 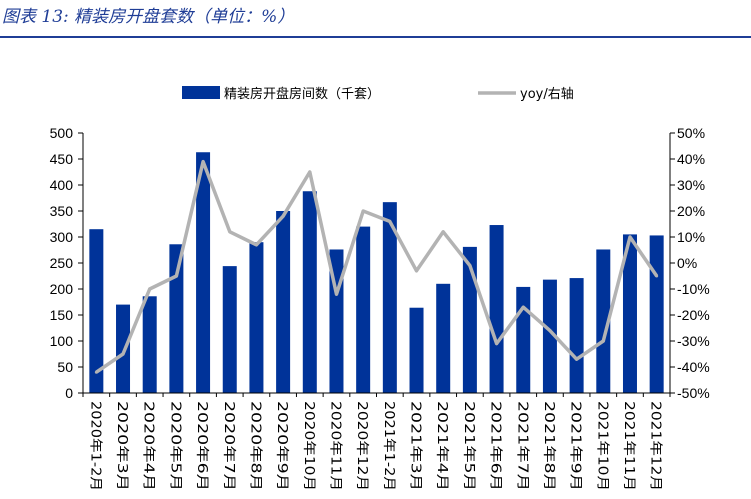 What do you see at coordinates (628, 446) in the screenshot?
I see `x-tick-label: 2021年11月` at bounding box center [628, 446].